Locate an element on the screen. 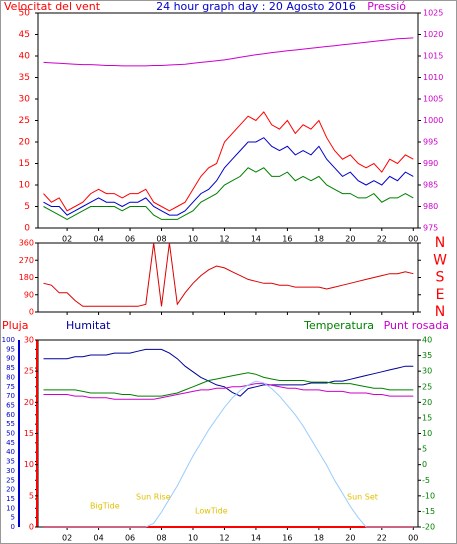 The height and width of the screenshot is (544, 457). x-tick-label: 04 is located at coordinates (98, 239).